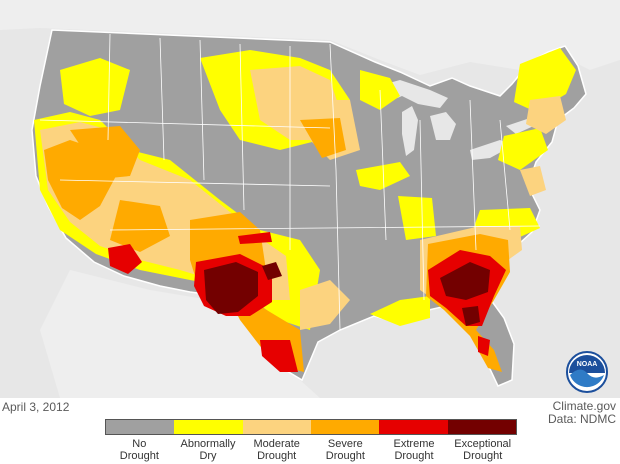 The height and width of the screenshot is (464, 620). What do you see at coordinates (276, 427) in the screenshot?
I see `legend-swatch-moderate-drought` at bounding box center [276, 427].